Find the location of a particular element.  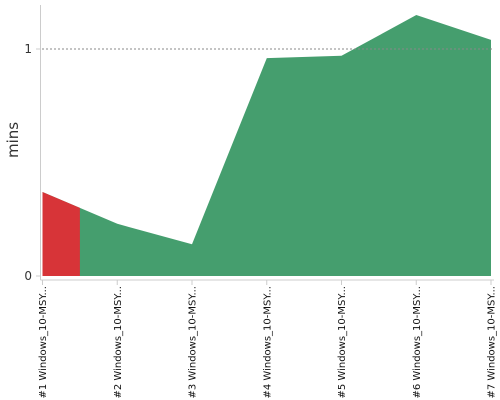

y-tick-label: 0 is located at coordinates (28, 276).